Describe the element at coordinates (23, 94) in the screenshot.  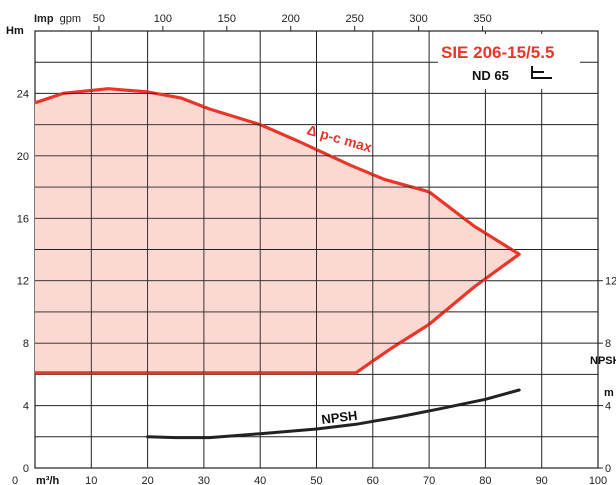
I see `y-tick-label: 24` at that location.